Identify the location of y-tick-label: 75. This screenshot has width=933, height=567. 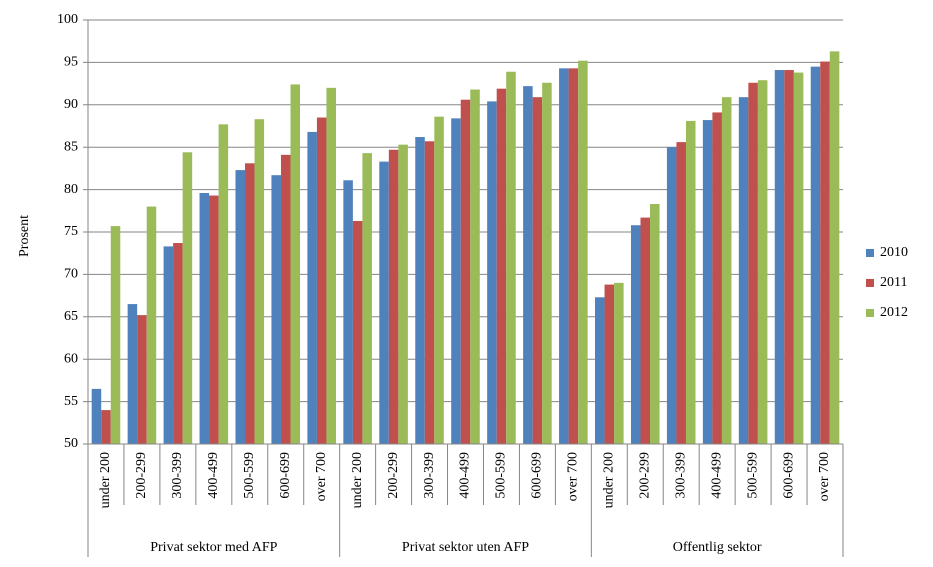
(71, 231).